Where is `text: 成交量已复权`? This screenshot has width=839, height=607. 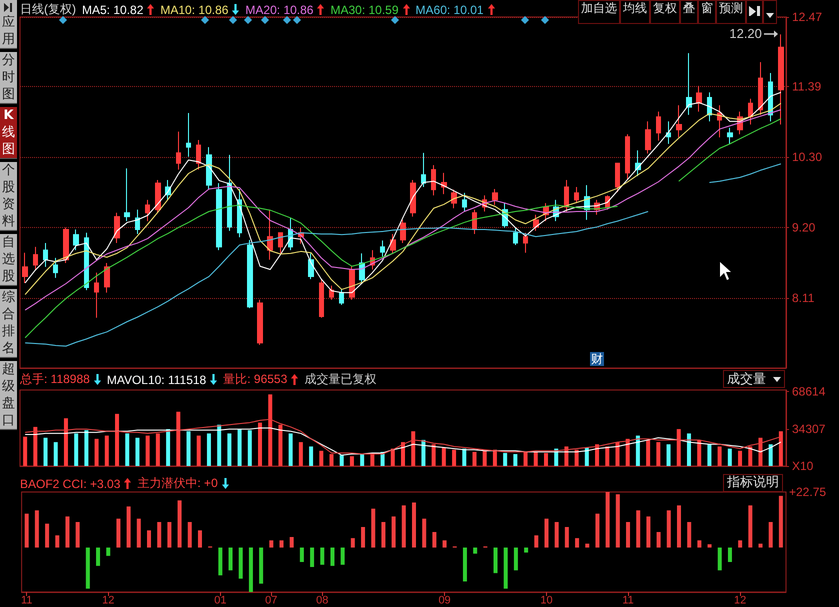
text: 成交量已复权 is located at coordinates (340, 379).